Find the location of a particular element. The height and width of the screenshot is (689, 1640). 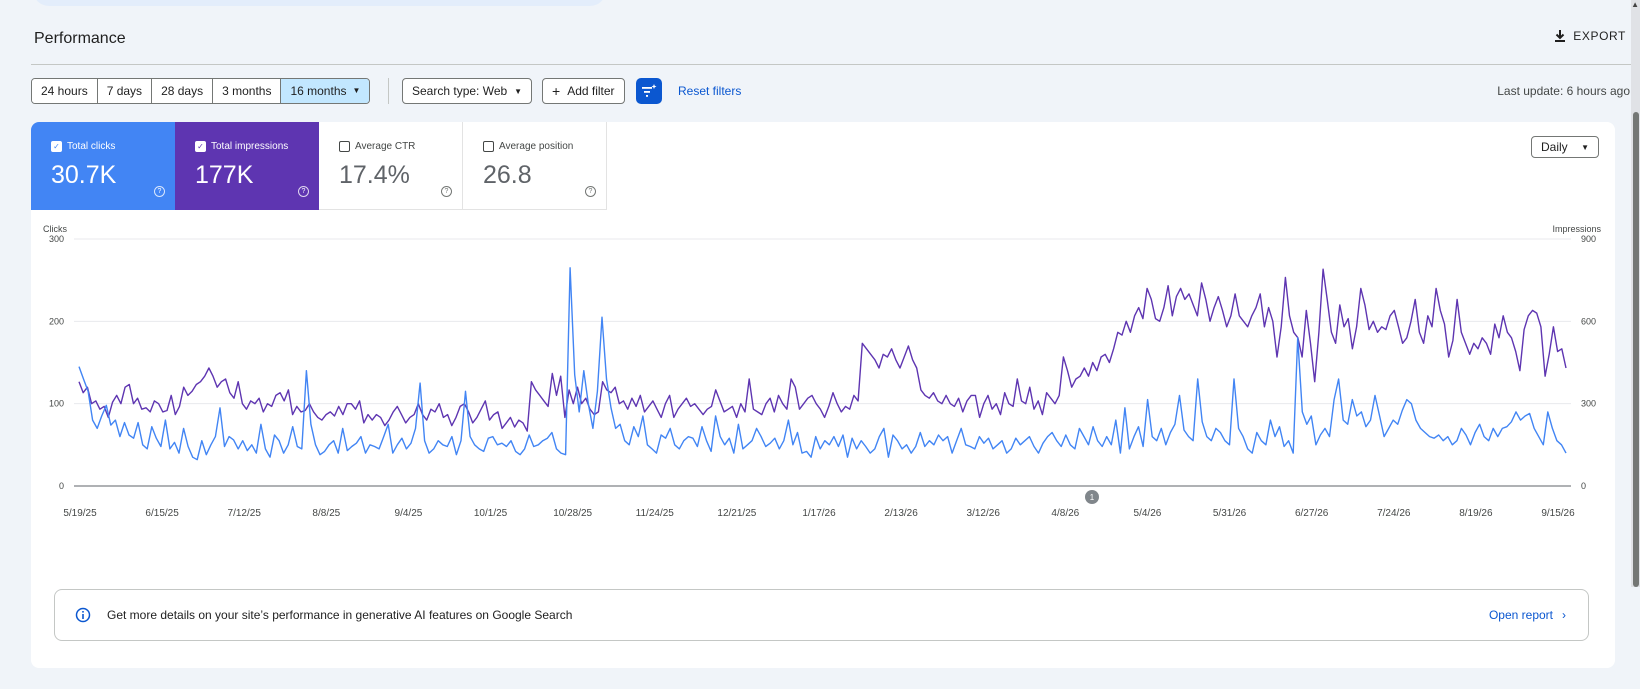

x-tick-label: 7/24/26 is located at coordinates (1394, 513).